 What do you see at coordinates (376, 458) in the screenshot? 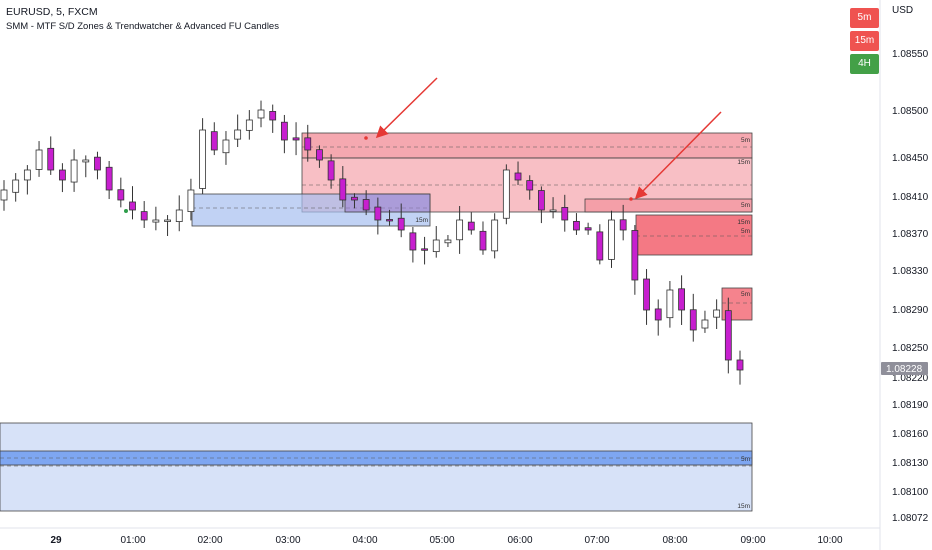
I see `demand-zone-5m-bottom` at bounding box center [376, 458].